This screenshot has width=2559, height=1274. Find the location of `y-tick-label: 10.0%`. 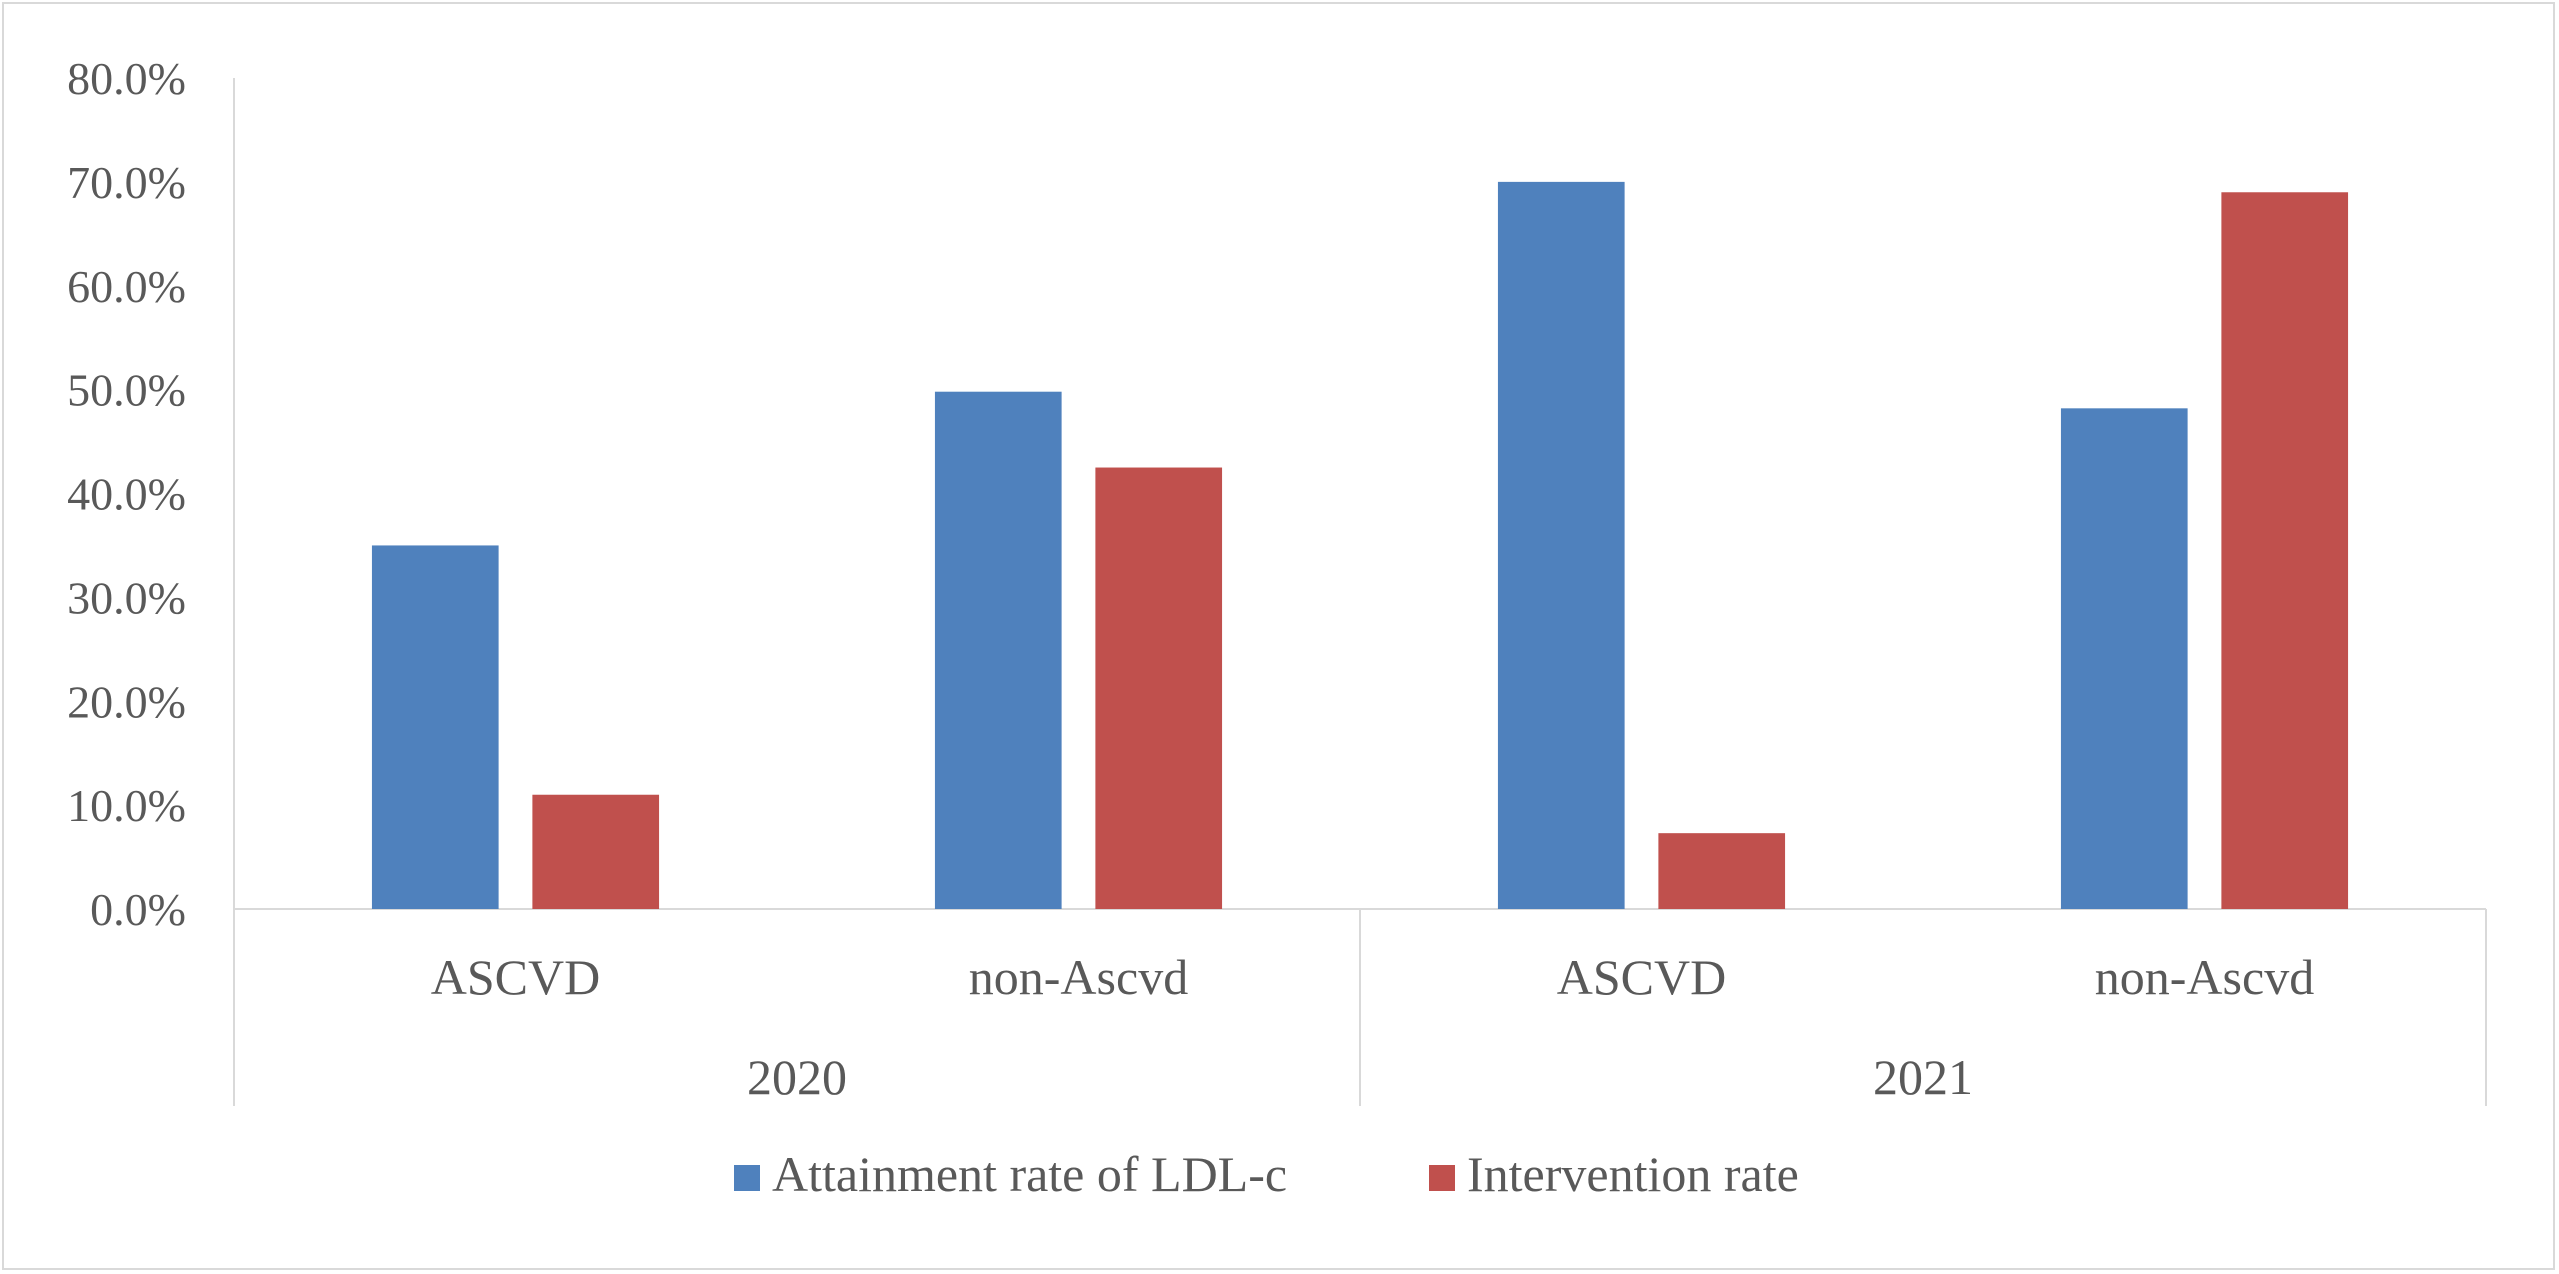

y-tick-label: 10.0% is located at coordinates (126, 805).